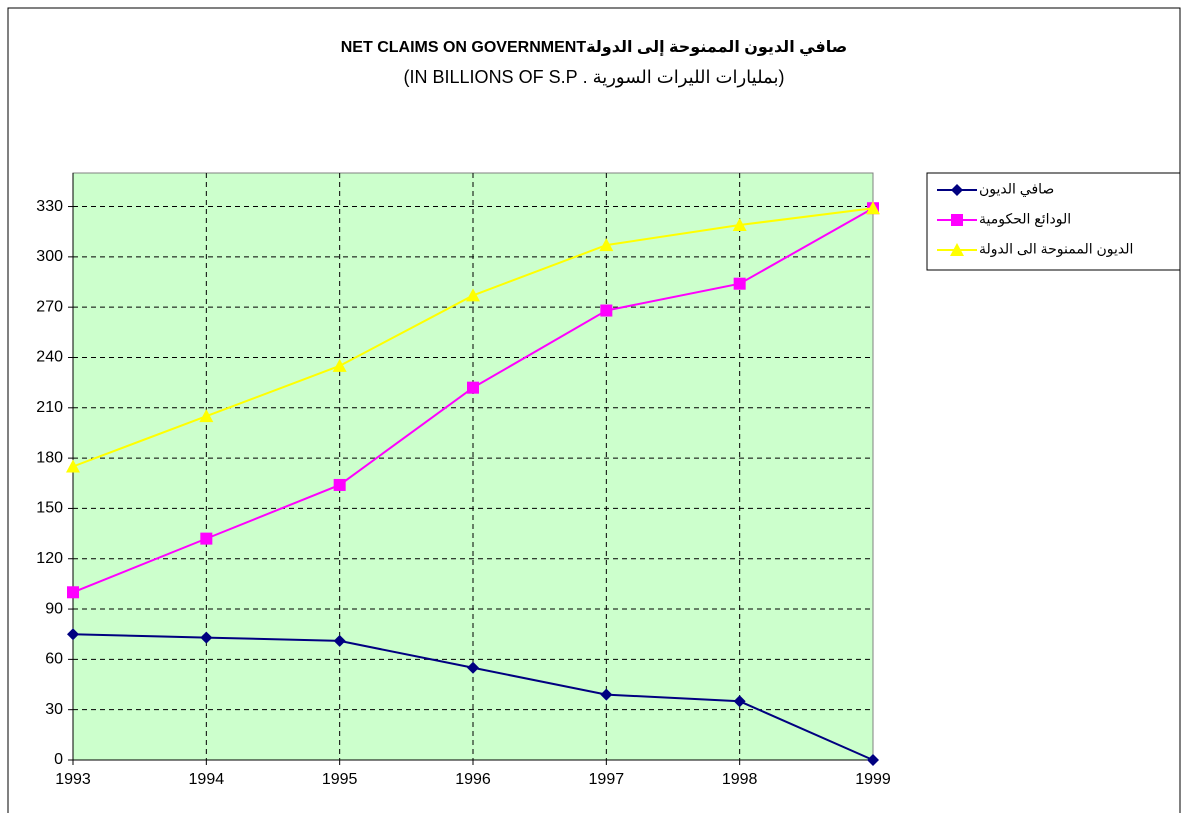 This screenshot has width=1188, height=818. What do you see at coordinates (58, 759) in the screenshot?
I see `y-tick-label: 0` at bounding box center [58, 759].